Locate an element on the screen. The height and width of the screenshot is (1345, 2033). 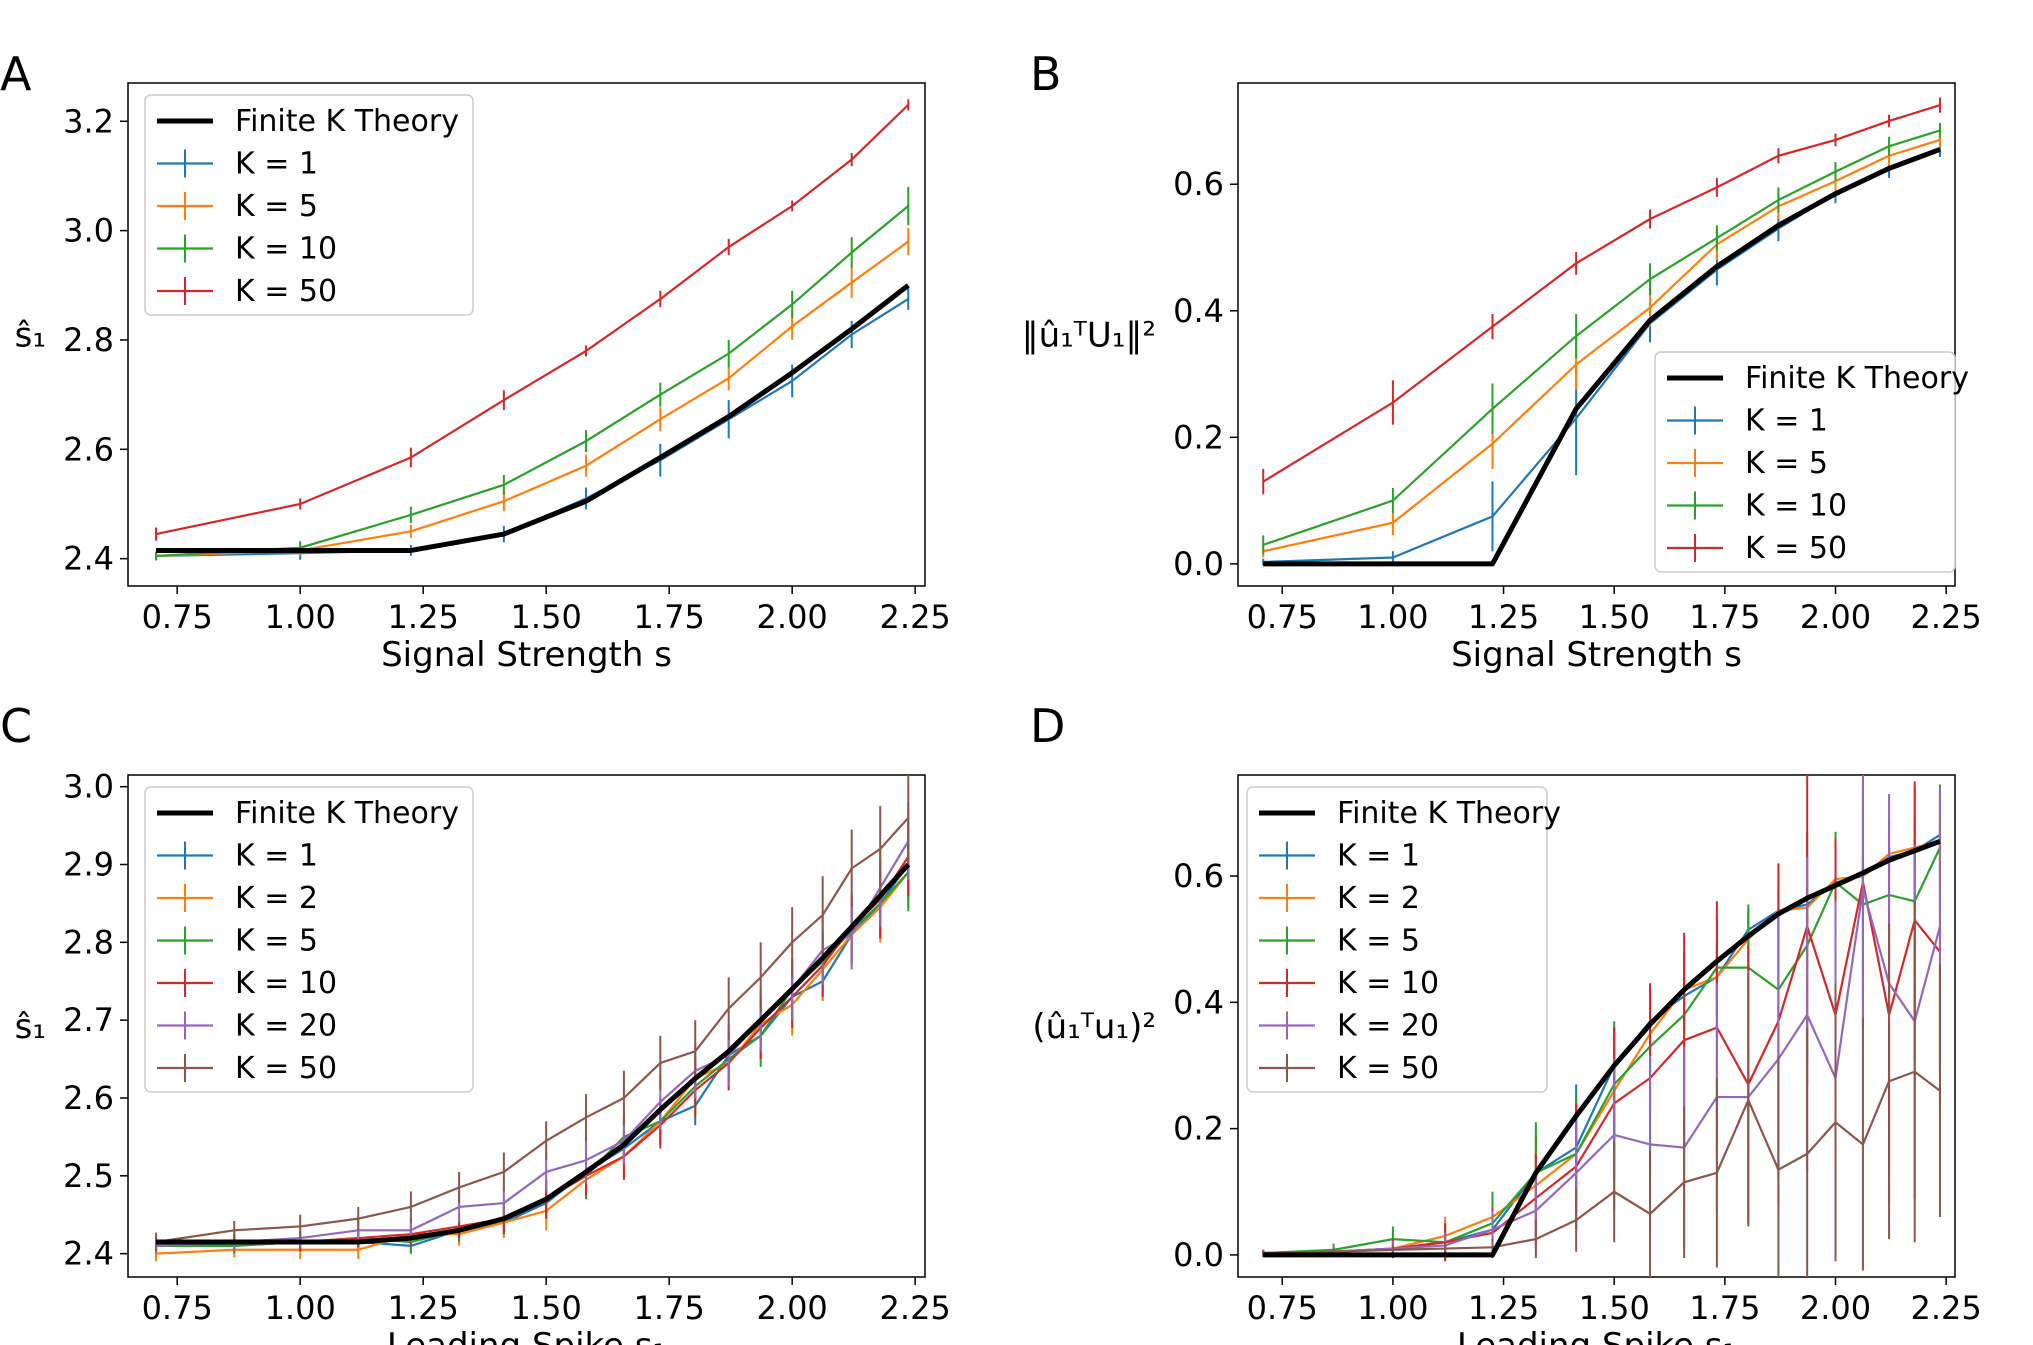
panel-letter: B is located at coordinates (1046, 74).